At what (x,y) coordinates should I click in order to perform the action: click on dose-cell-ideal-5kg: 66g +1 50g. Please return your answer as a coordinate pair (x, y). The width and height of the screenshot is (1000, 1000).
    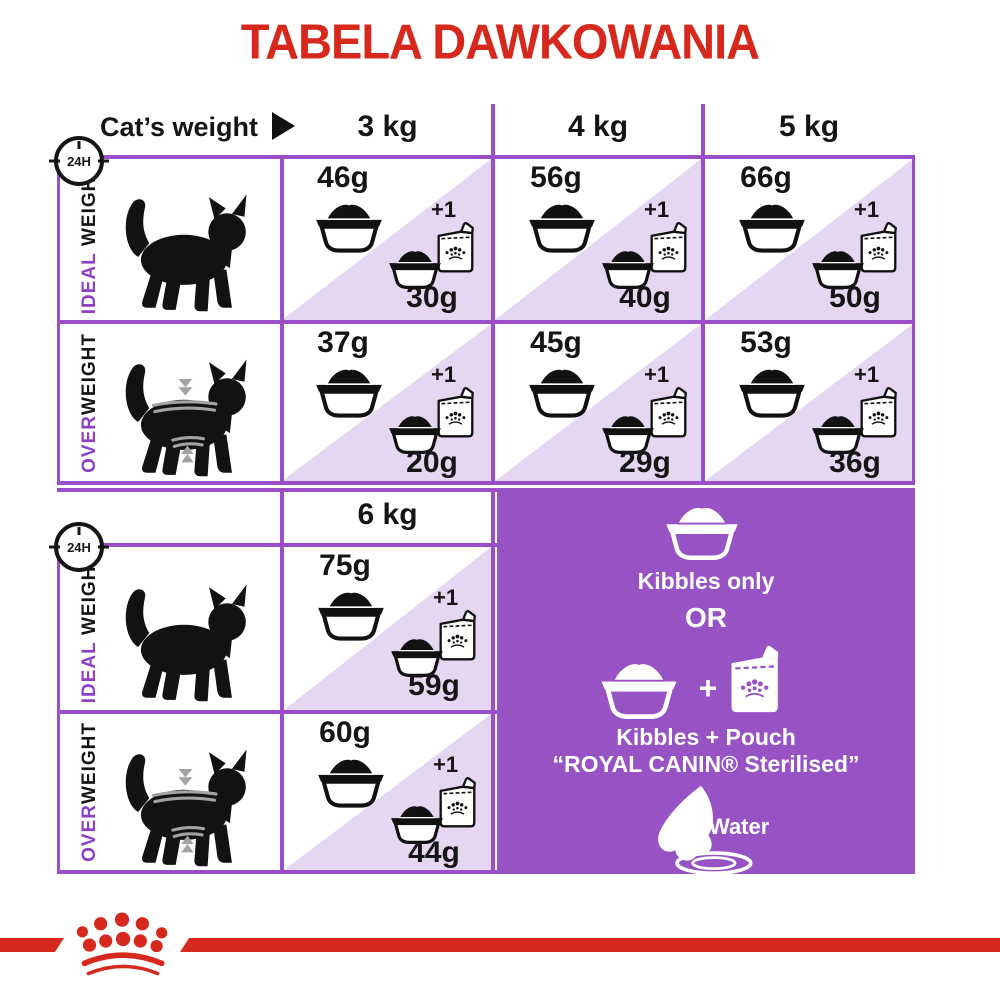
    Looking at the image, I should click on (809, 239).